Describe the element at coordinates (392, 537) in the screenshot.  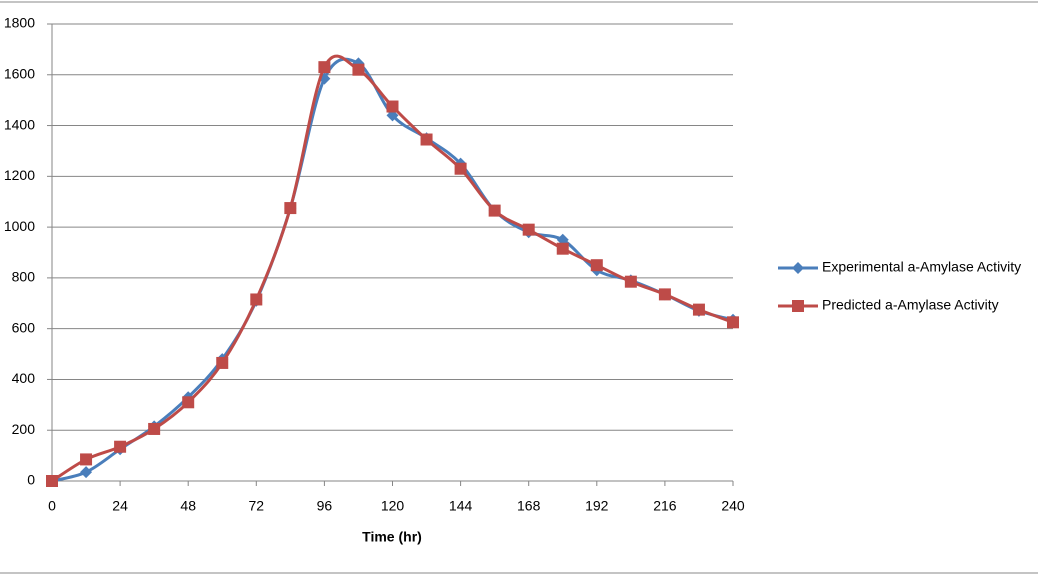
I see `x-axis-title: Time (hr)` at that location.